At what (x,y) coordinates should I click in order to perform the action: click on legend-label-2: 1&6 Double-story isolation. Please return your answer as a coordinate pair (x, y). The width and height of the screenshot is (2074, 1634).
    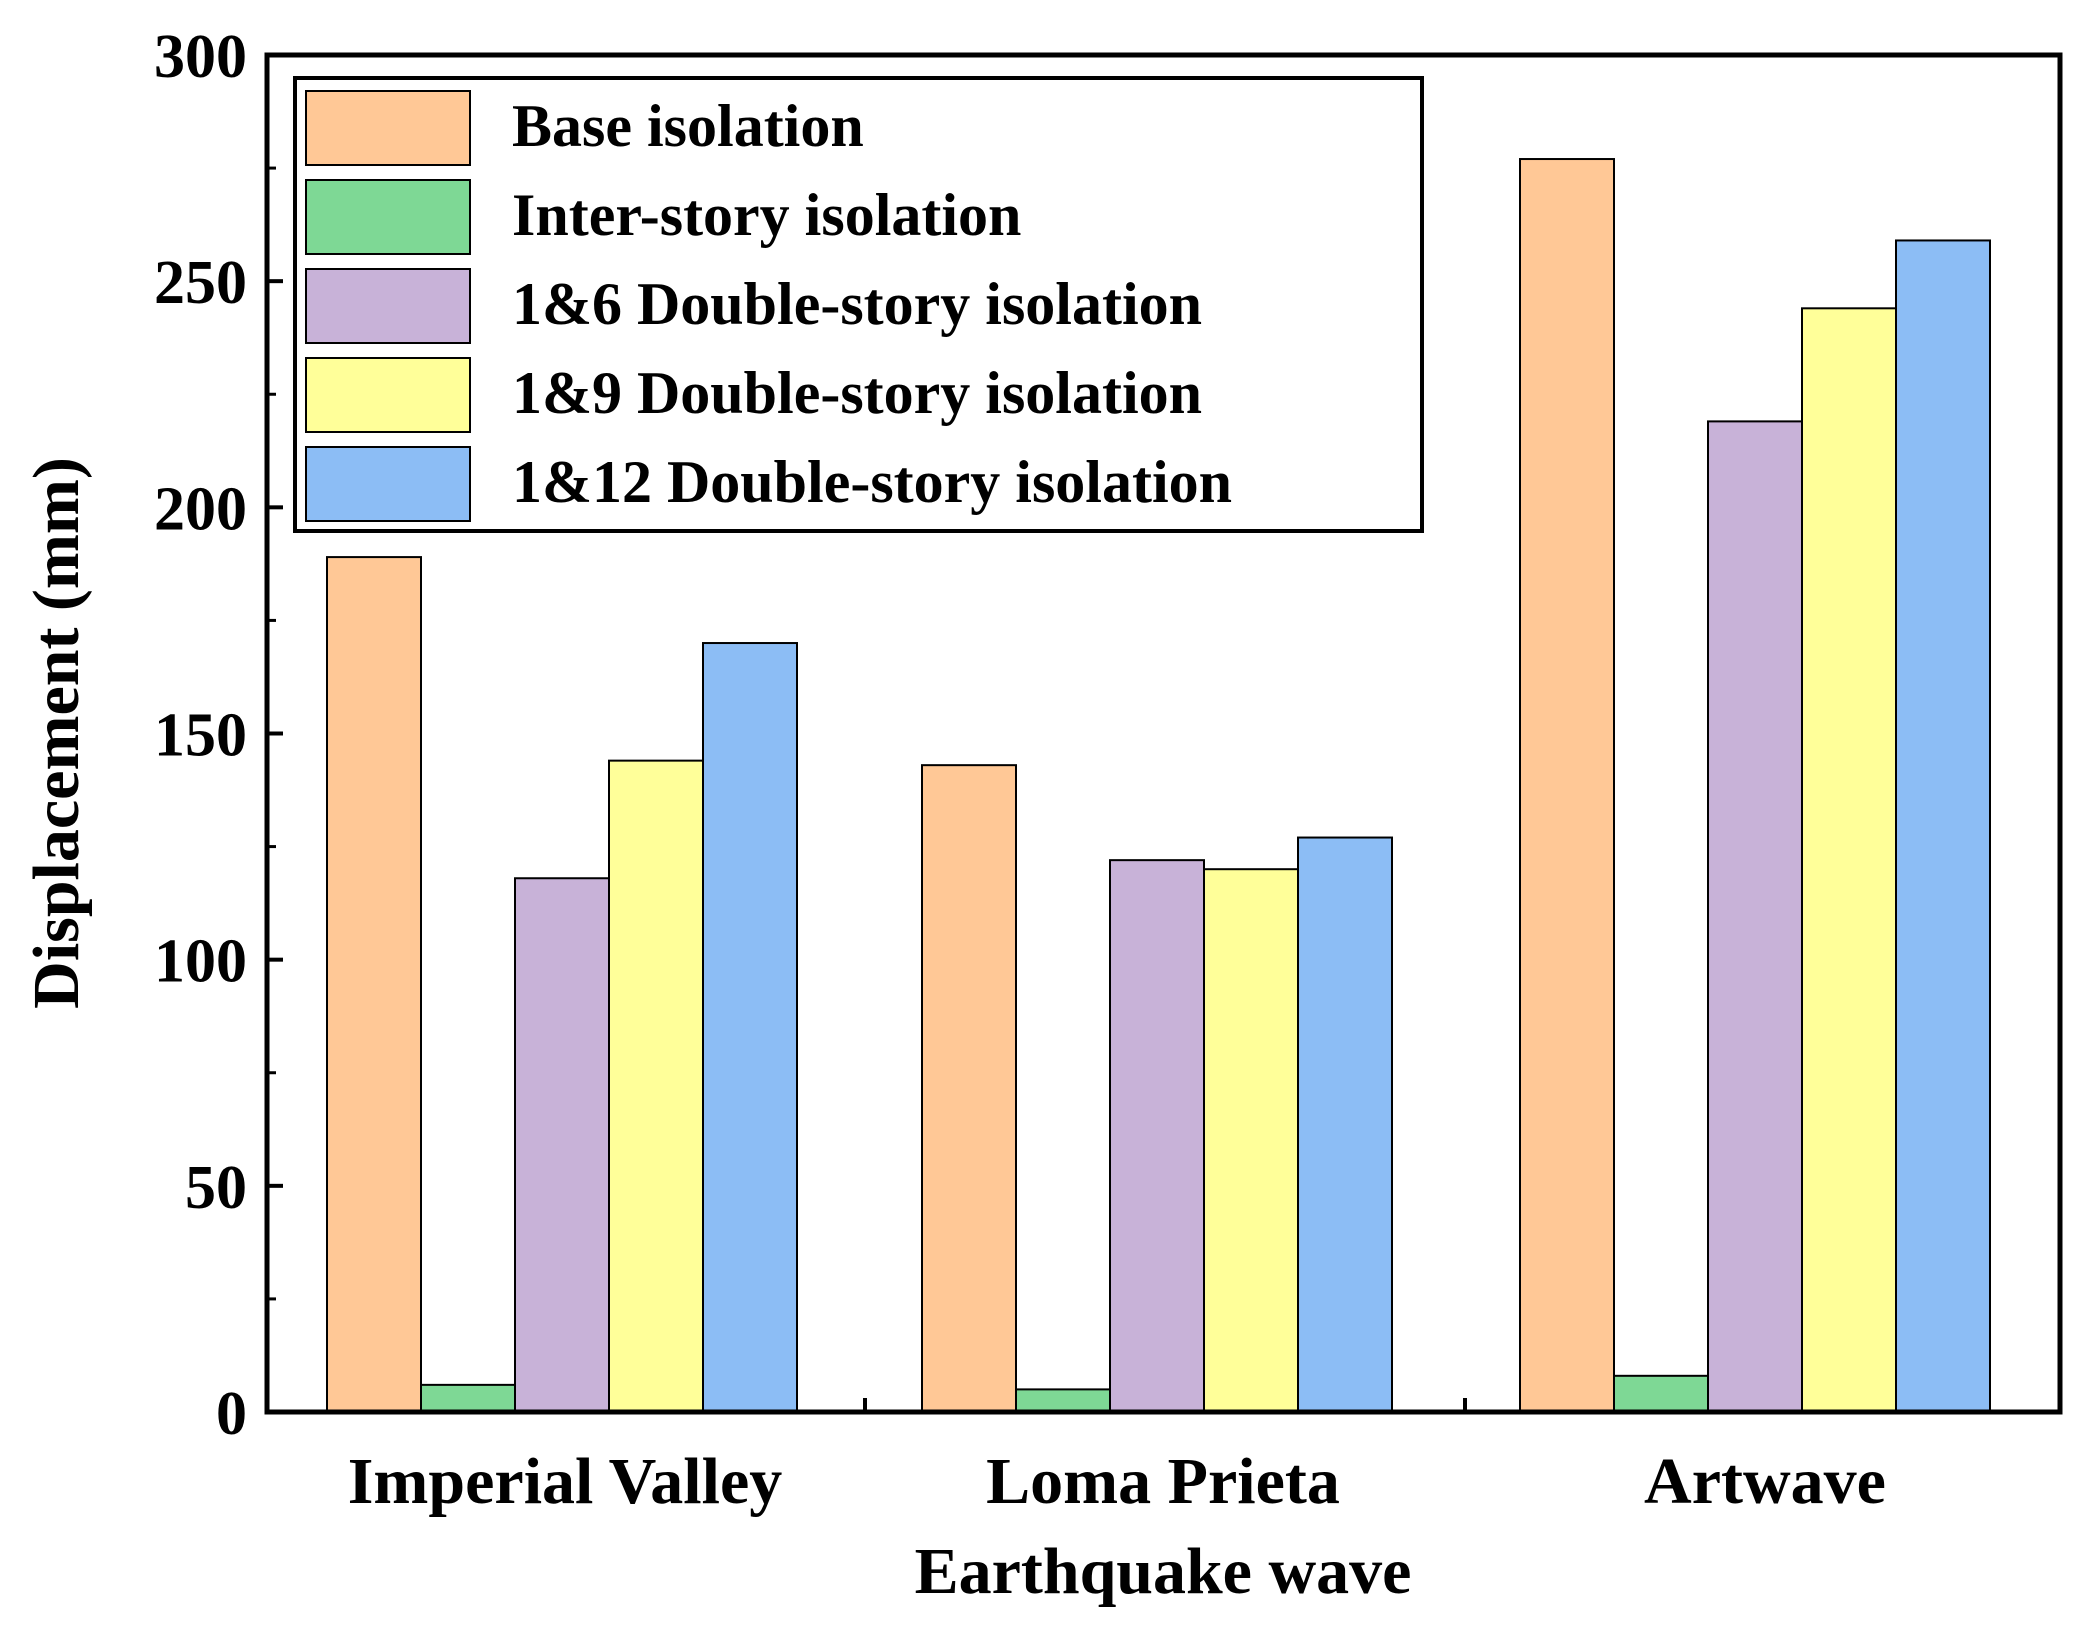
    Looking at the image, I should click on (857, 304).